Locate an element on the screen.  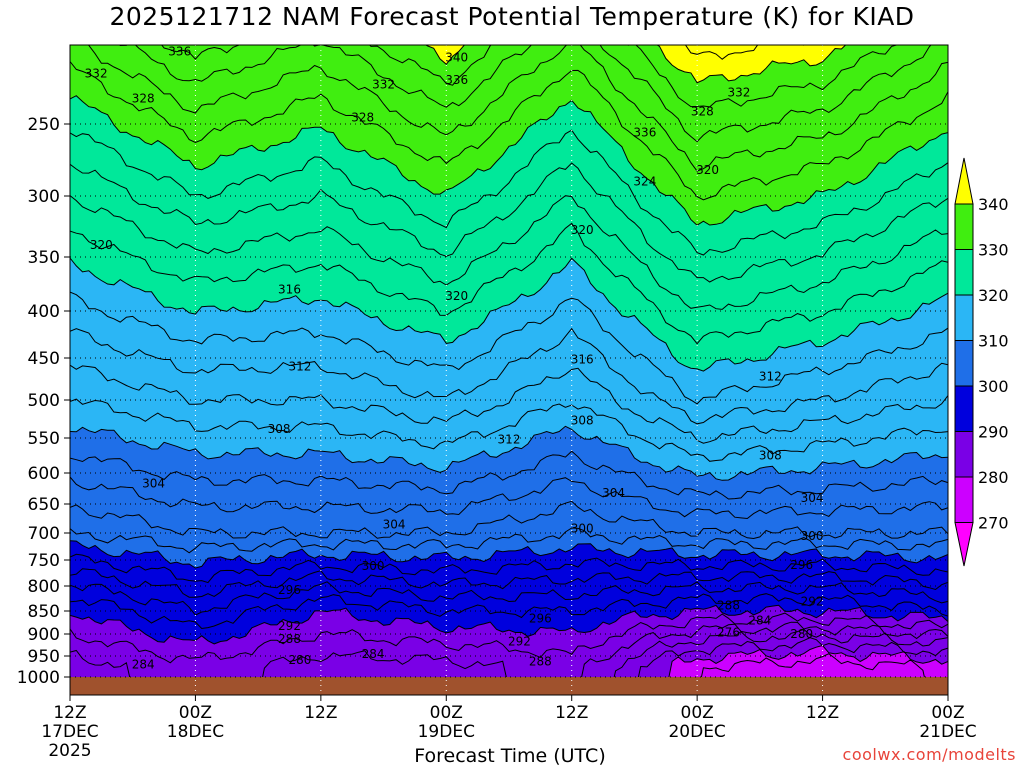
colorbar-bottom-arrow is located at coordinates (964, 544).